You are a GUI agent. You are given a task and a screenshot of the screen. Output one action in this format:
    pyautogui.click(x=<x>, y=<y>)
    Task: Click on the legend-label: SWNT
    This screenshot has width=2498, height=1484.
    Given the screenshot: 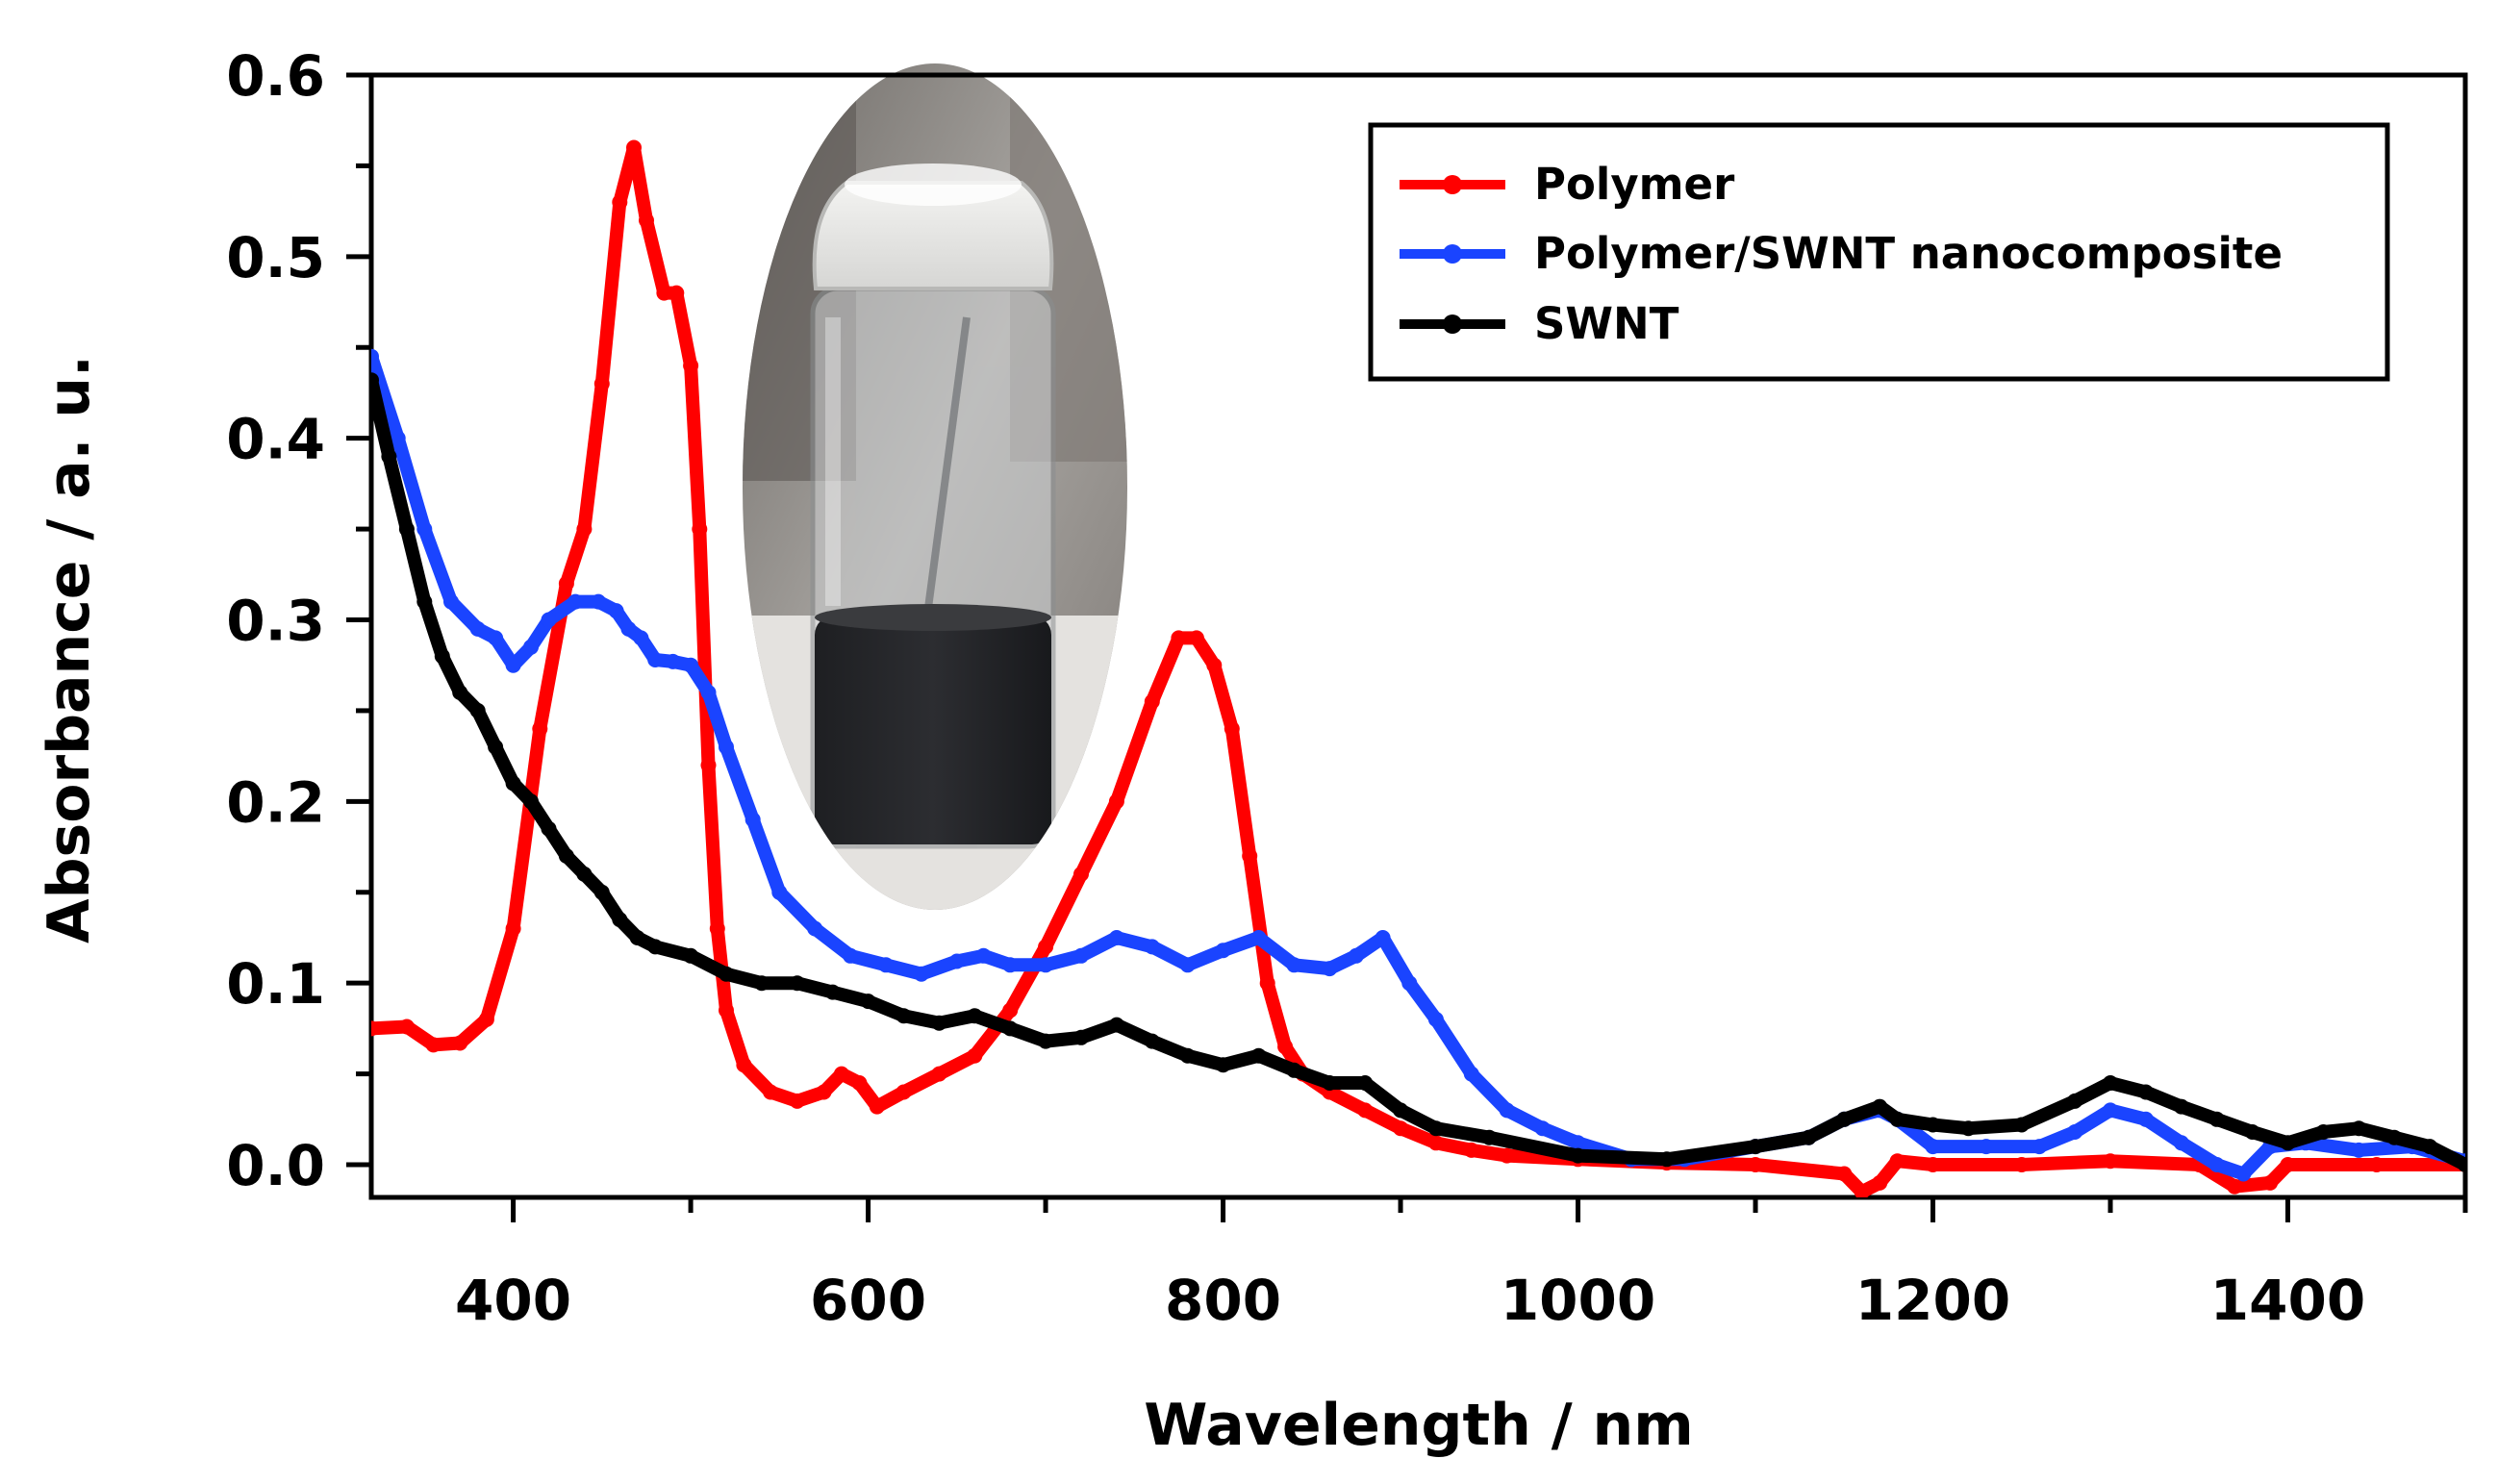 What is the action you would take?
    pyautogui.click(x=1606, y=323)
    